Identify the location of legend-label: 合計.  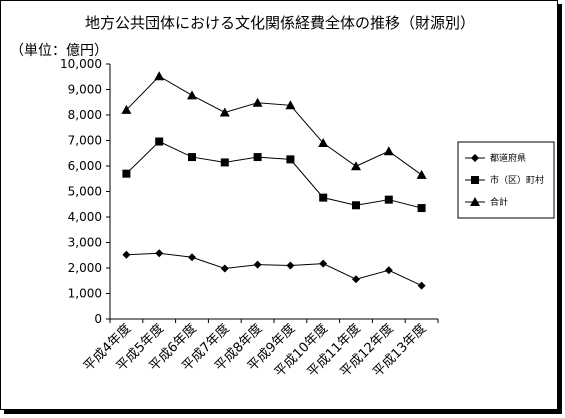
(499, 202).